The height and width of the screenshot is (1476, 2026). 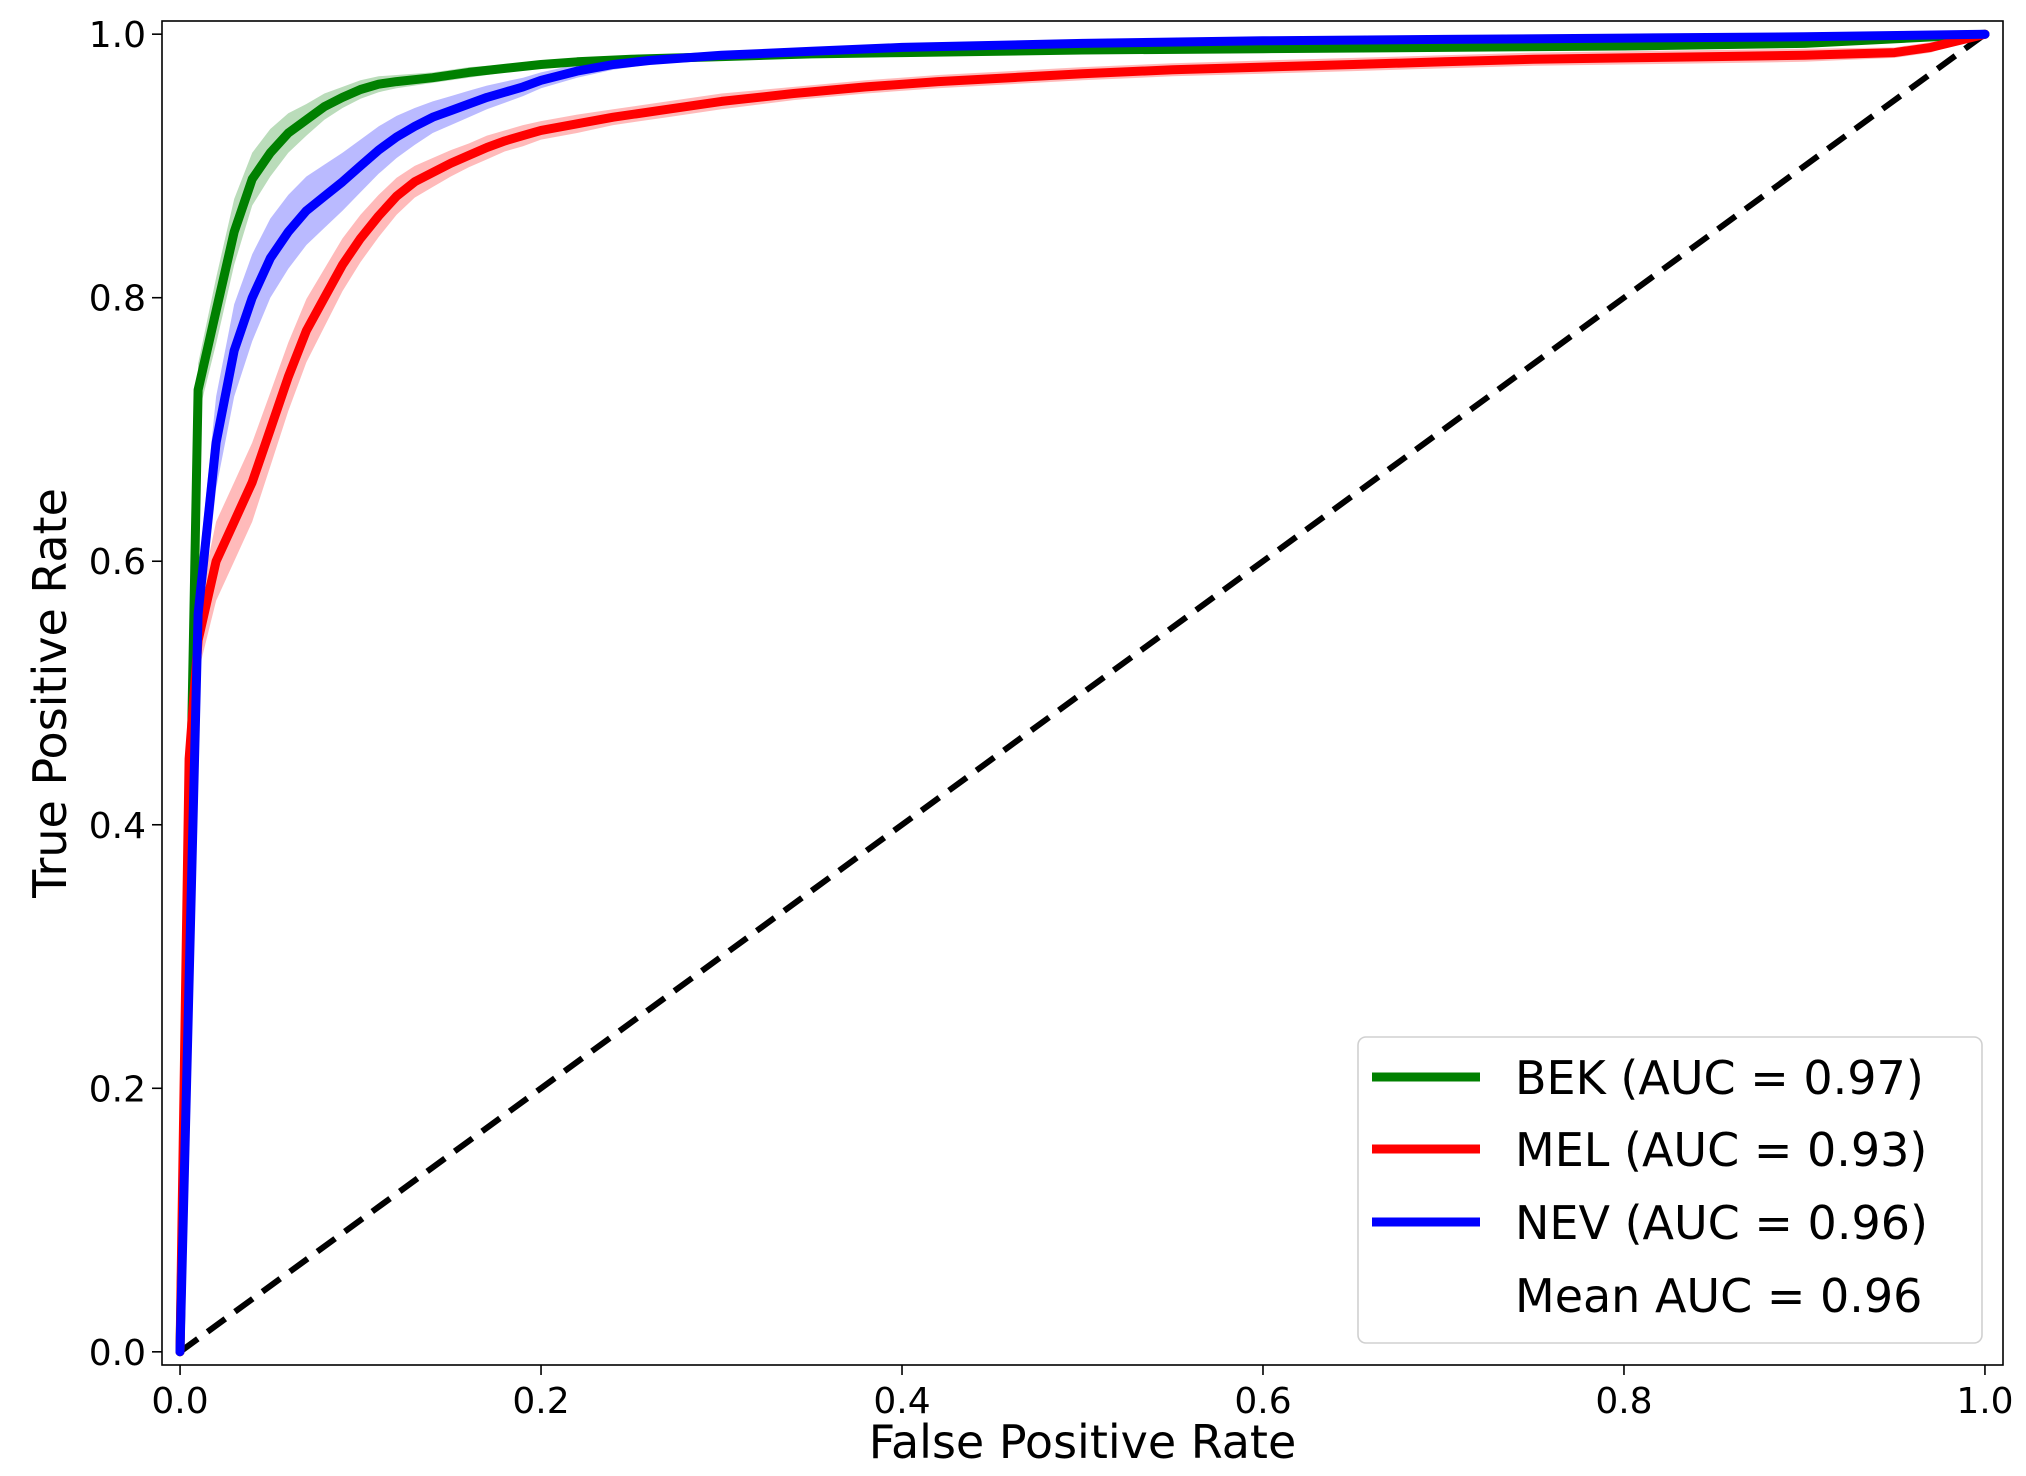 I want to click on y-tick-label: 0.8, so click(x=117, y=299).